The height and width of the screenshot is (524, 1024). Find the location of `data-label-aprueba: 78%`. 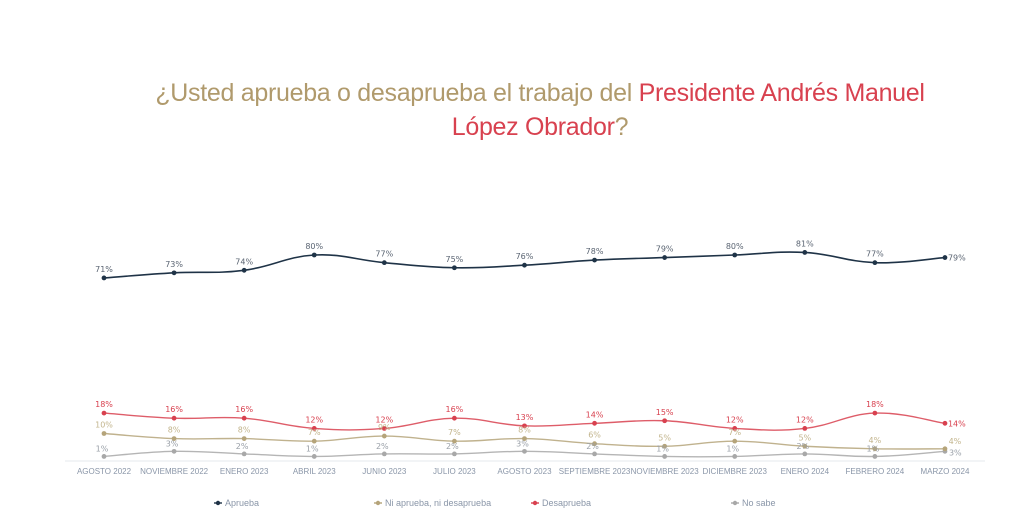

data-label-aprueba: 78% is located at coordinates (595, 251).